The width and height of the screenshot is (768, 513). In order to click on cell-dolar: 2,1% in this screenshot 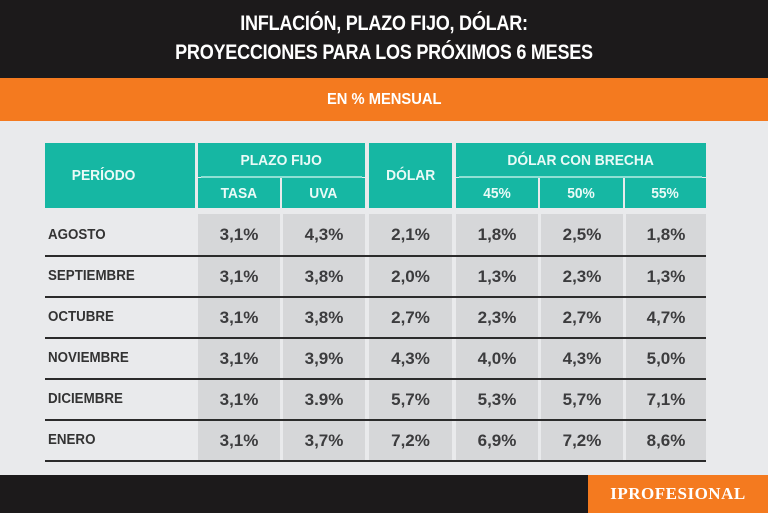, I will do `click(410, 234)`.